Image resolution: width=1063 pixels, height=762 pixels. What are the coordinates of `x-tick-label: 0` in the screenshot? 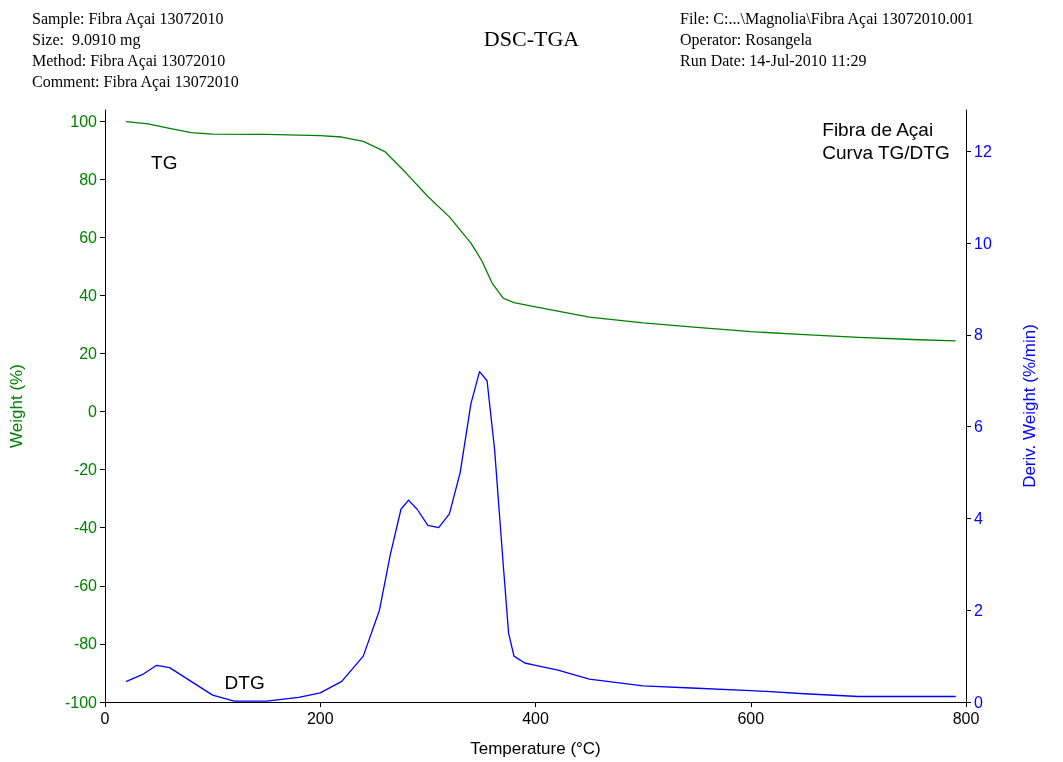 It's located at (105, 718).